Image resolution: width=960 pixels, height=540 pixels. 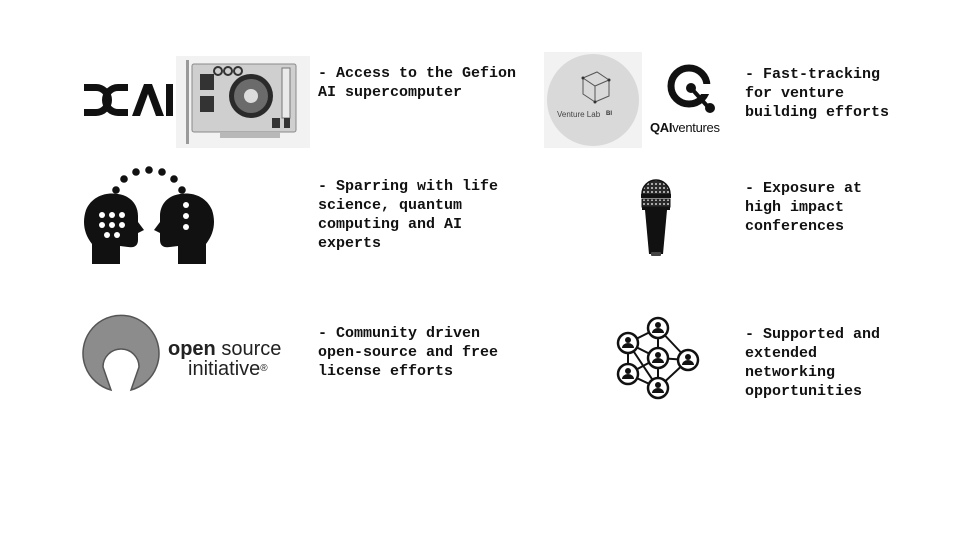 What do you see at coordinates (804, 207) in the screenshot?
I see `benefit-text-exposure: - Exposure at high impact conferences` at bounding box center [804, 207].